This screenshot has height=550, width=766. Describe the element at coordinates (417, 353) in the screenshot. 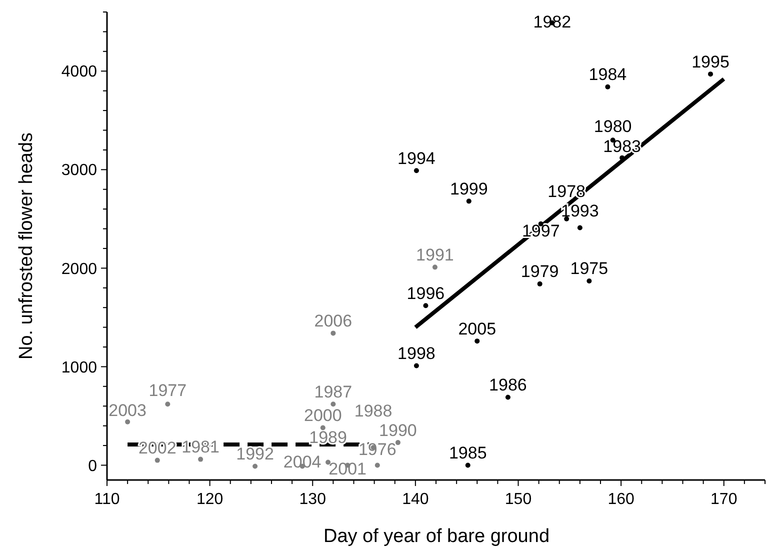

I see `annotation: 1998` at that location.